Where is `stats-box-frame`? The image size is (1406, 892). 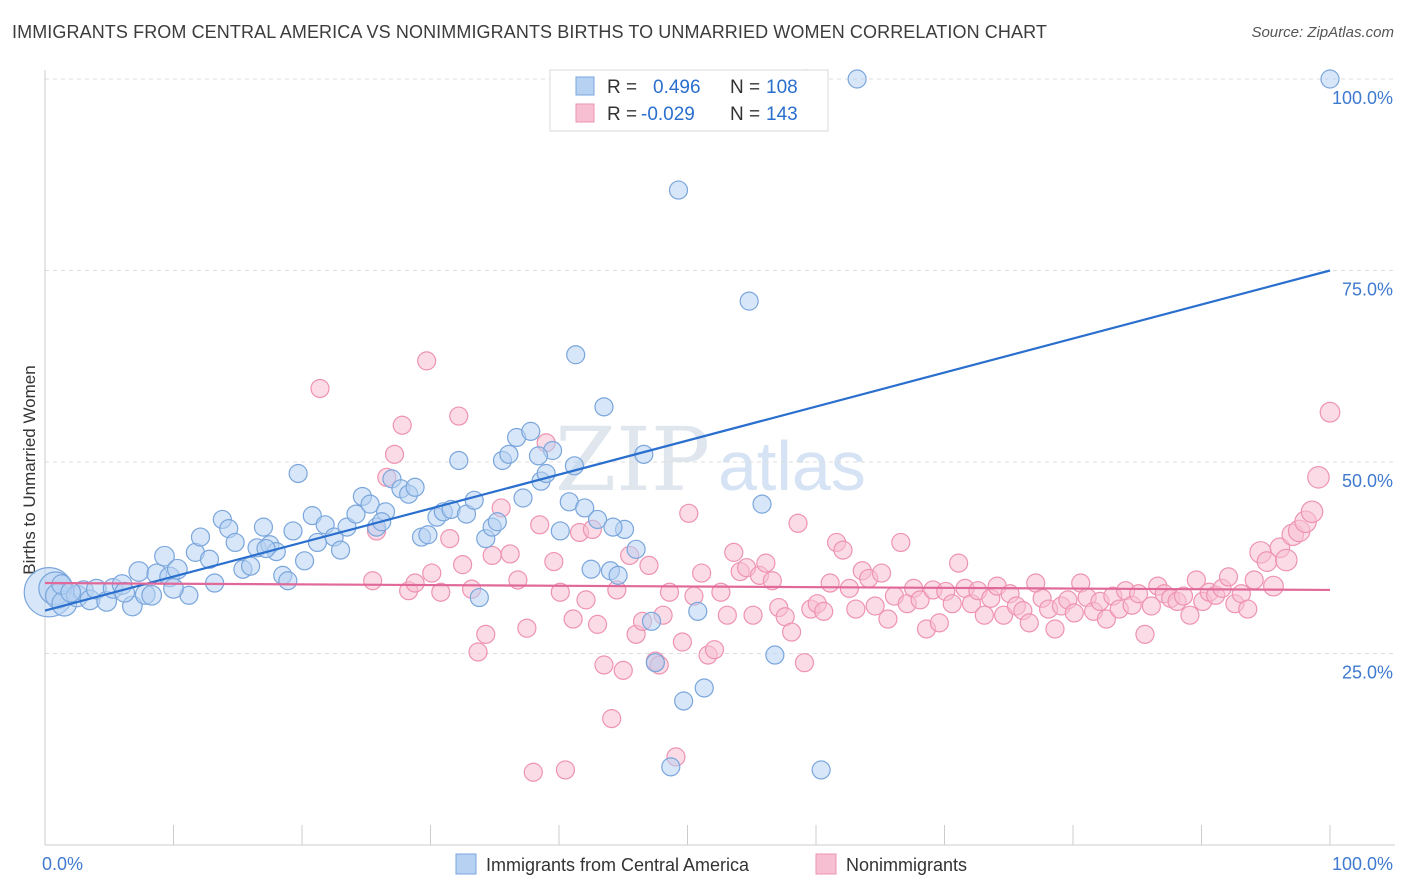
stats-box-frame is located at coordinates (689, 100).